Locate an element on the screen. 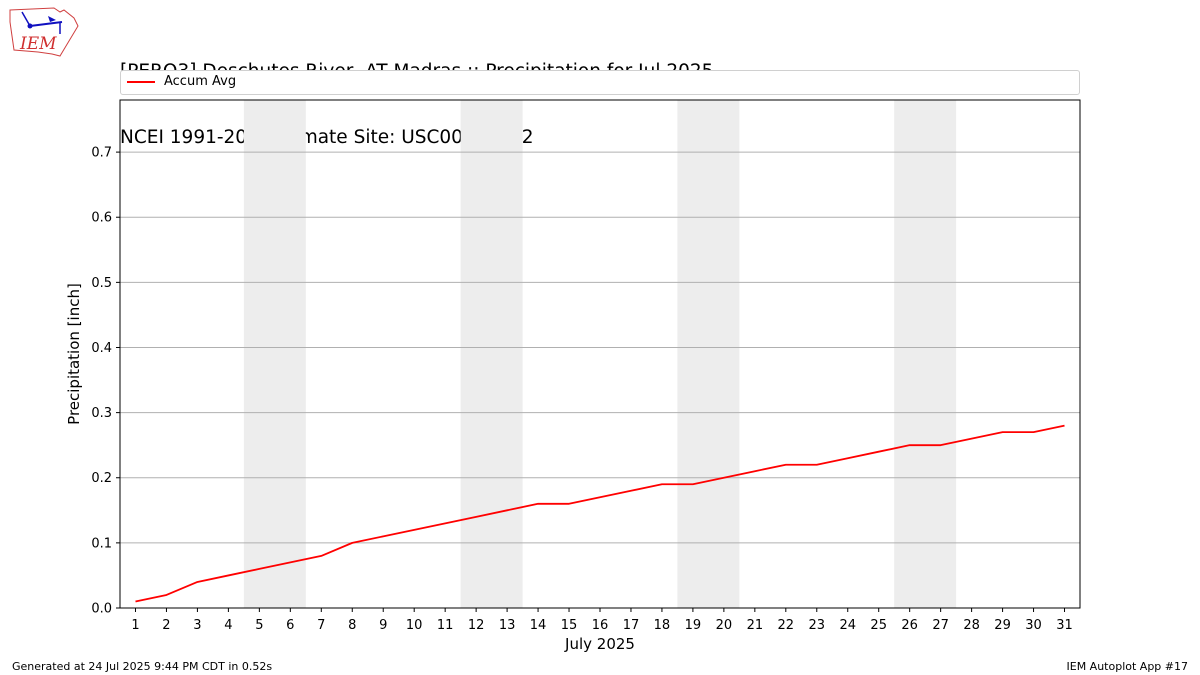  x-tick-label-7: 8 is located at coordinates (352, 625).